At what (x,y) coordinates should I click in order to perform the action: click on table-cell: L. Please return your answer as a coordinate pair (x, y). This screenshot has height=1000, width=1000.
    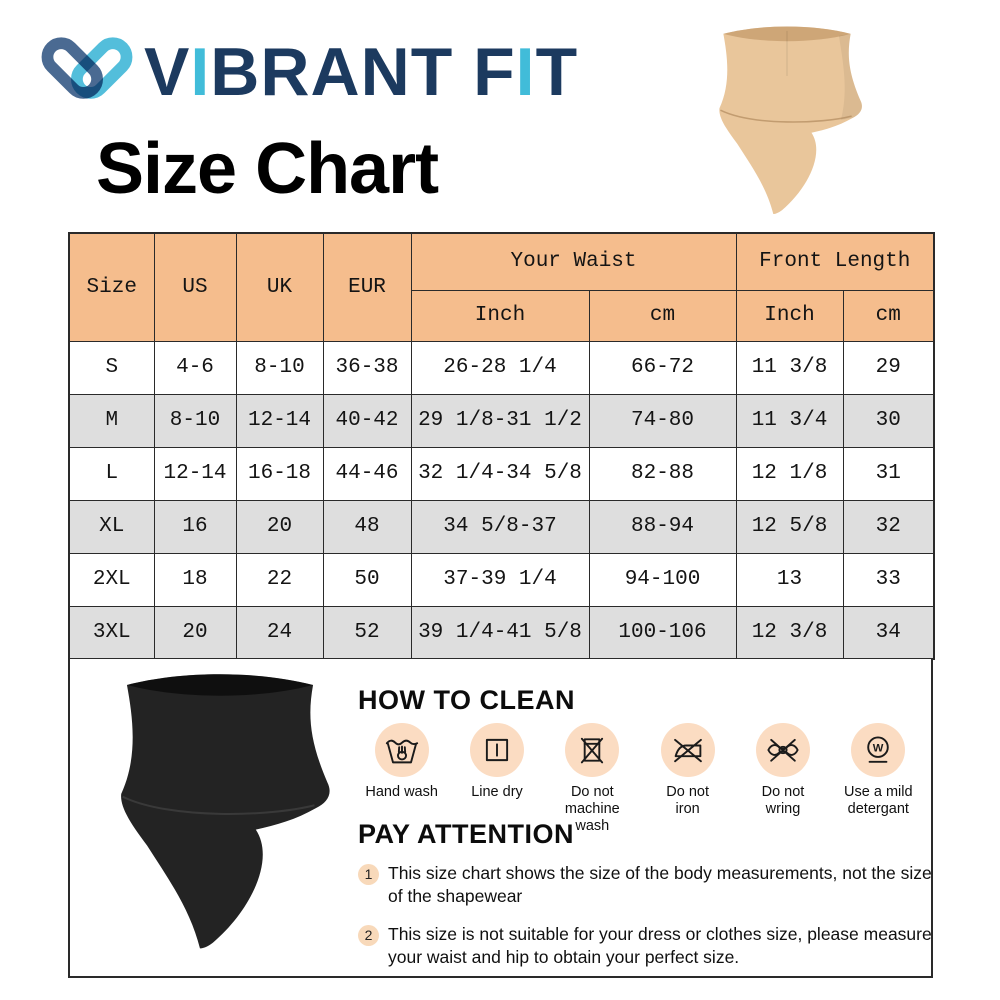
    Looking at the image, I should click on (111, 473).